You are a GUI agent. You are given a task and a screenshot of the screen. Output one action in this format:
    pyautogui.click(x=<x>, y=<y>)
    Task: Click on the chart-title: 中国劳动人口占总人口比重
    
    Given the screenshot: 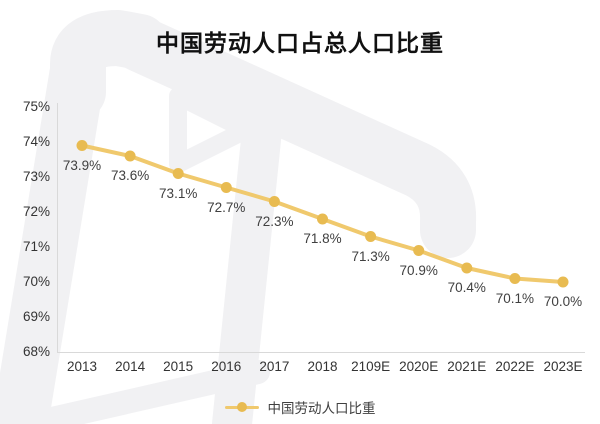 What is the action you would take?
    pyautogui.click(x=300, y=43)
    